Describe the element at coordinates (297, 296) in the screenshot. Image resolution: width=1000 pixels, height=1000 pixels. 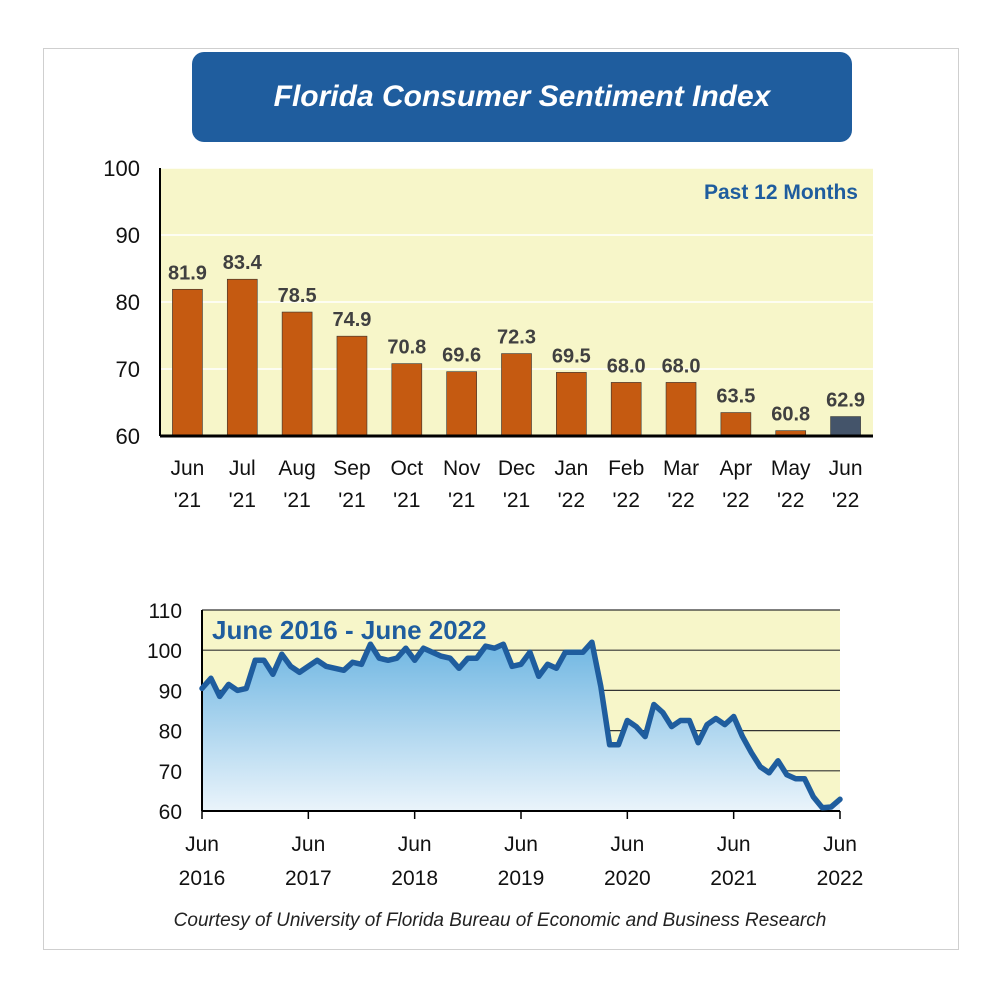
I see `bar-data-label: 78.5` at that location.